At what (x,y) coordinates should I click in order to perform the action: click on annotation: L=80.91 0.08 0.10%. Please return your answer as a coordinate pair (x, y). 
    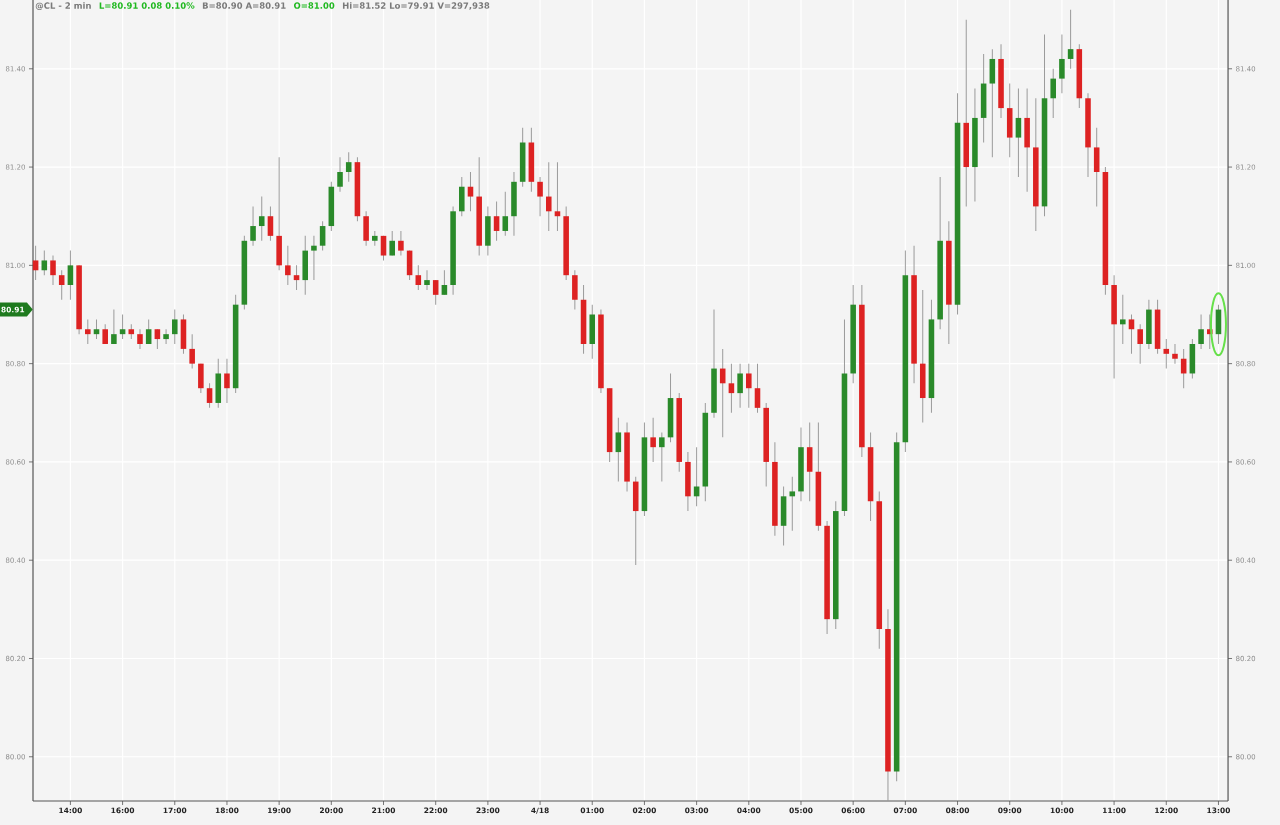
    Looking at the image, I should click on (147, 5).